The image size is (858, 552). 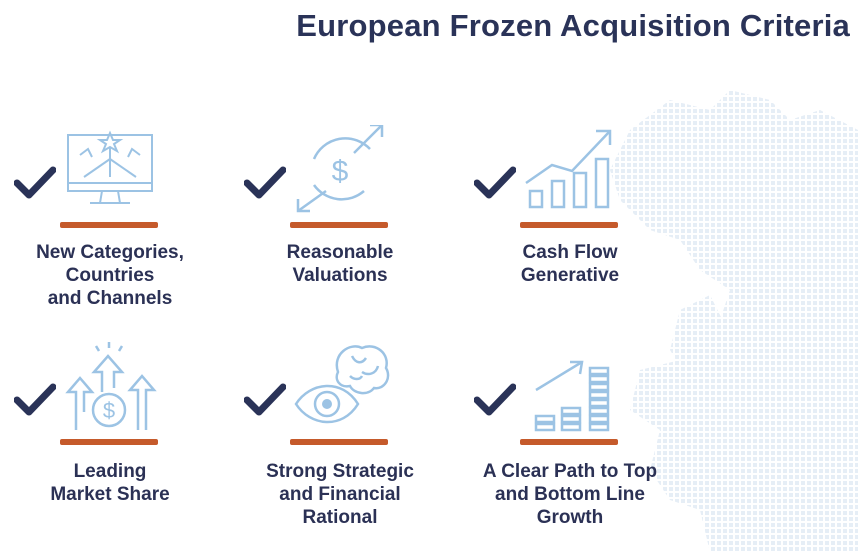 I want to click on dollar-exchange-icon: $, so click(x=340, y=169).